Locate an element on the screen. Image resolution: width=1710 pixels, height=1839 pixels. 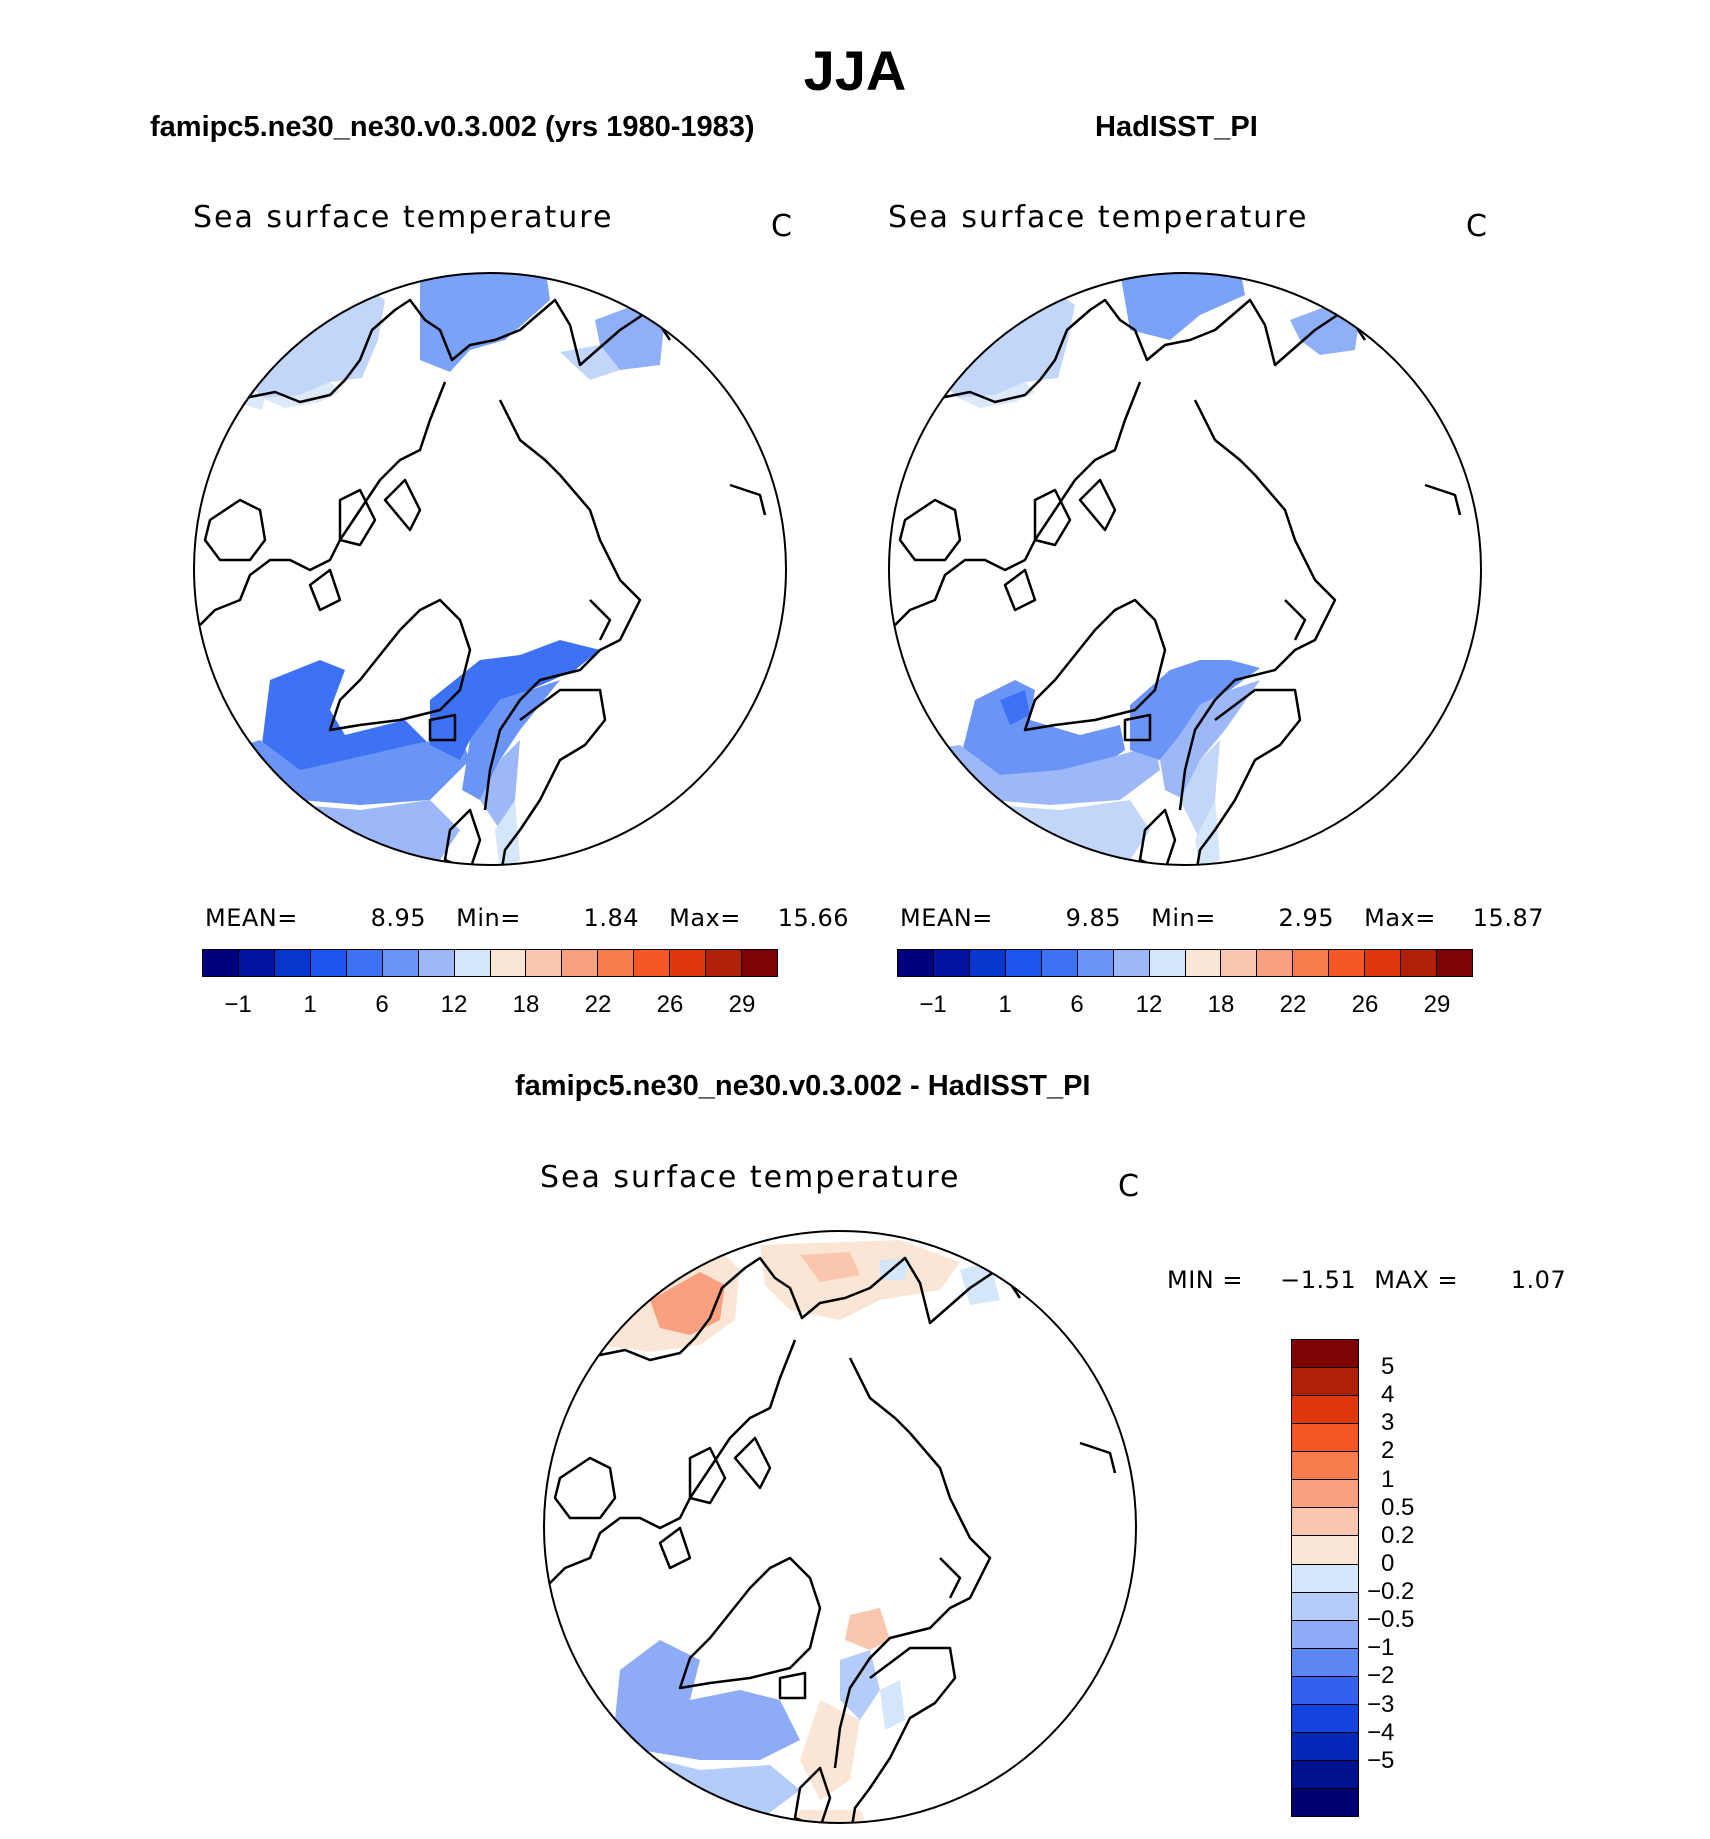
diff-colorbar is located at coordinates (1325, 1578).